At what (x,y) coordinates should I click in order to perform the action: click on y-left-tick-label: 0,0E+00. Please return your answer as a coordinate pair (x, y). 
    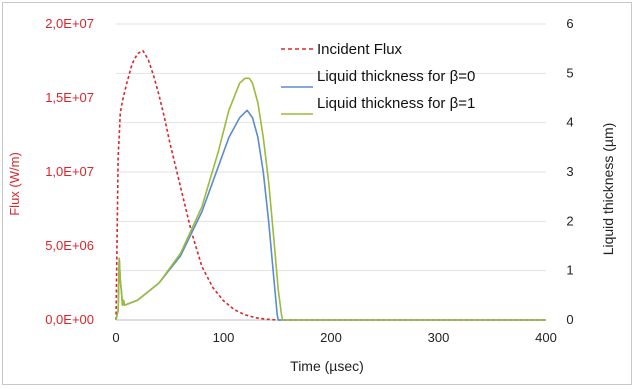
    Looking at the image, I should click on (69, 319).